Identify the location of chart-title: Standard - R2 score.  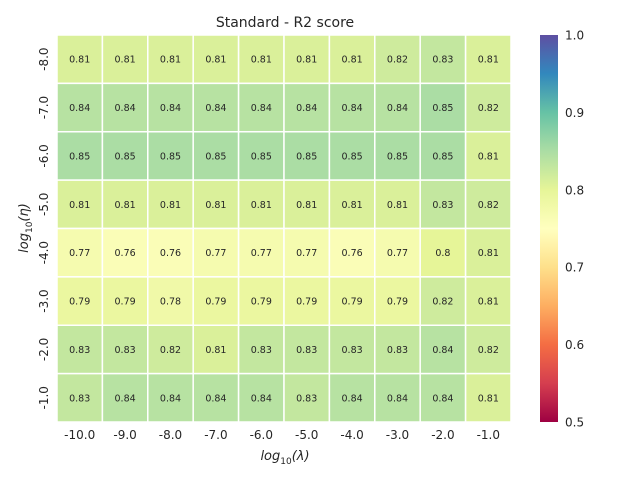
(285, 23).